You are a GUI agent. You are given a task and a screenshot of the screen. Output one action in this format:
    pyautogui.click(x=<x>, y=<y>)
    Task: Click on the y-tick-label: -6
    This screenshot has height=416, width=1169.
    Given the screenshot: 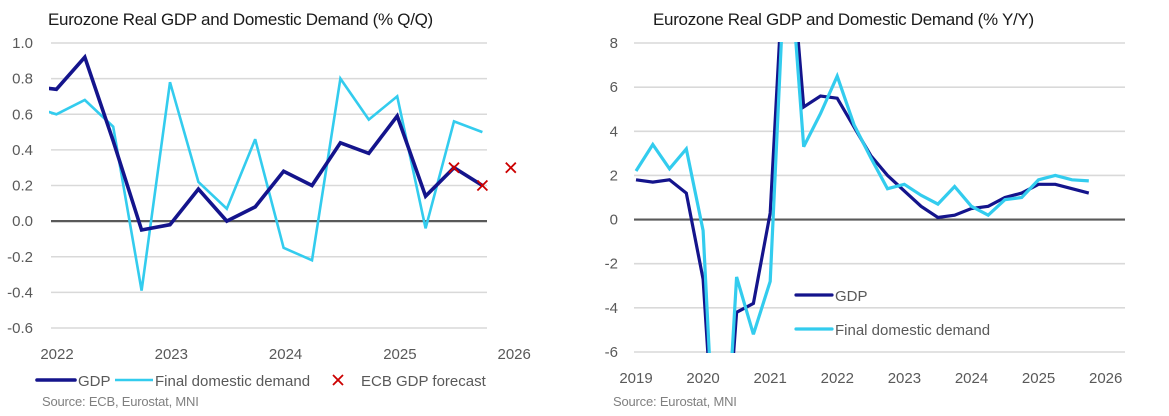 What is the action you would take?
    pyautogui.click(x=611, y=352)
    